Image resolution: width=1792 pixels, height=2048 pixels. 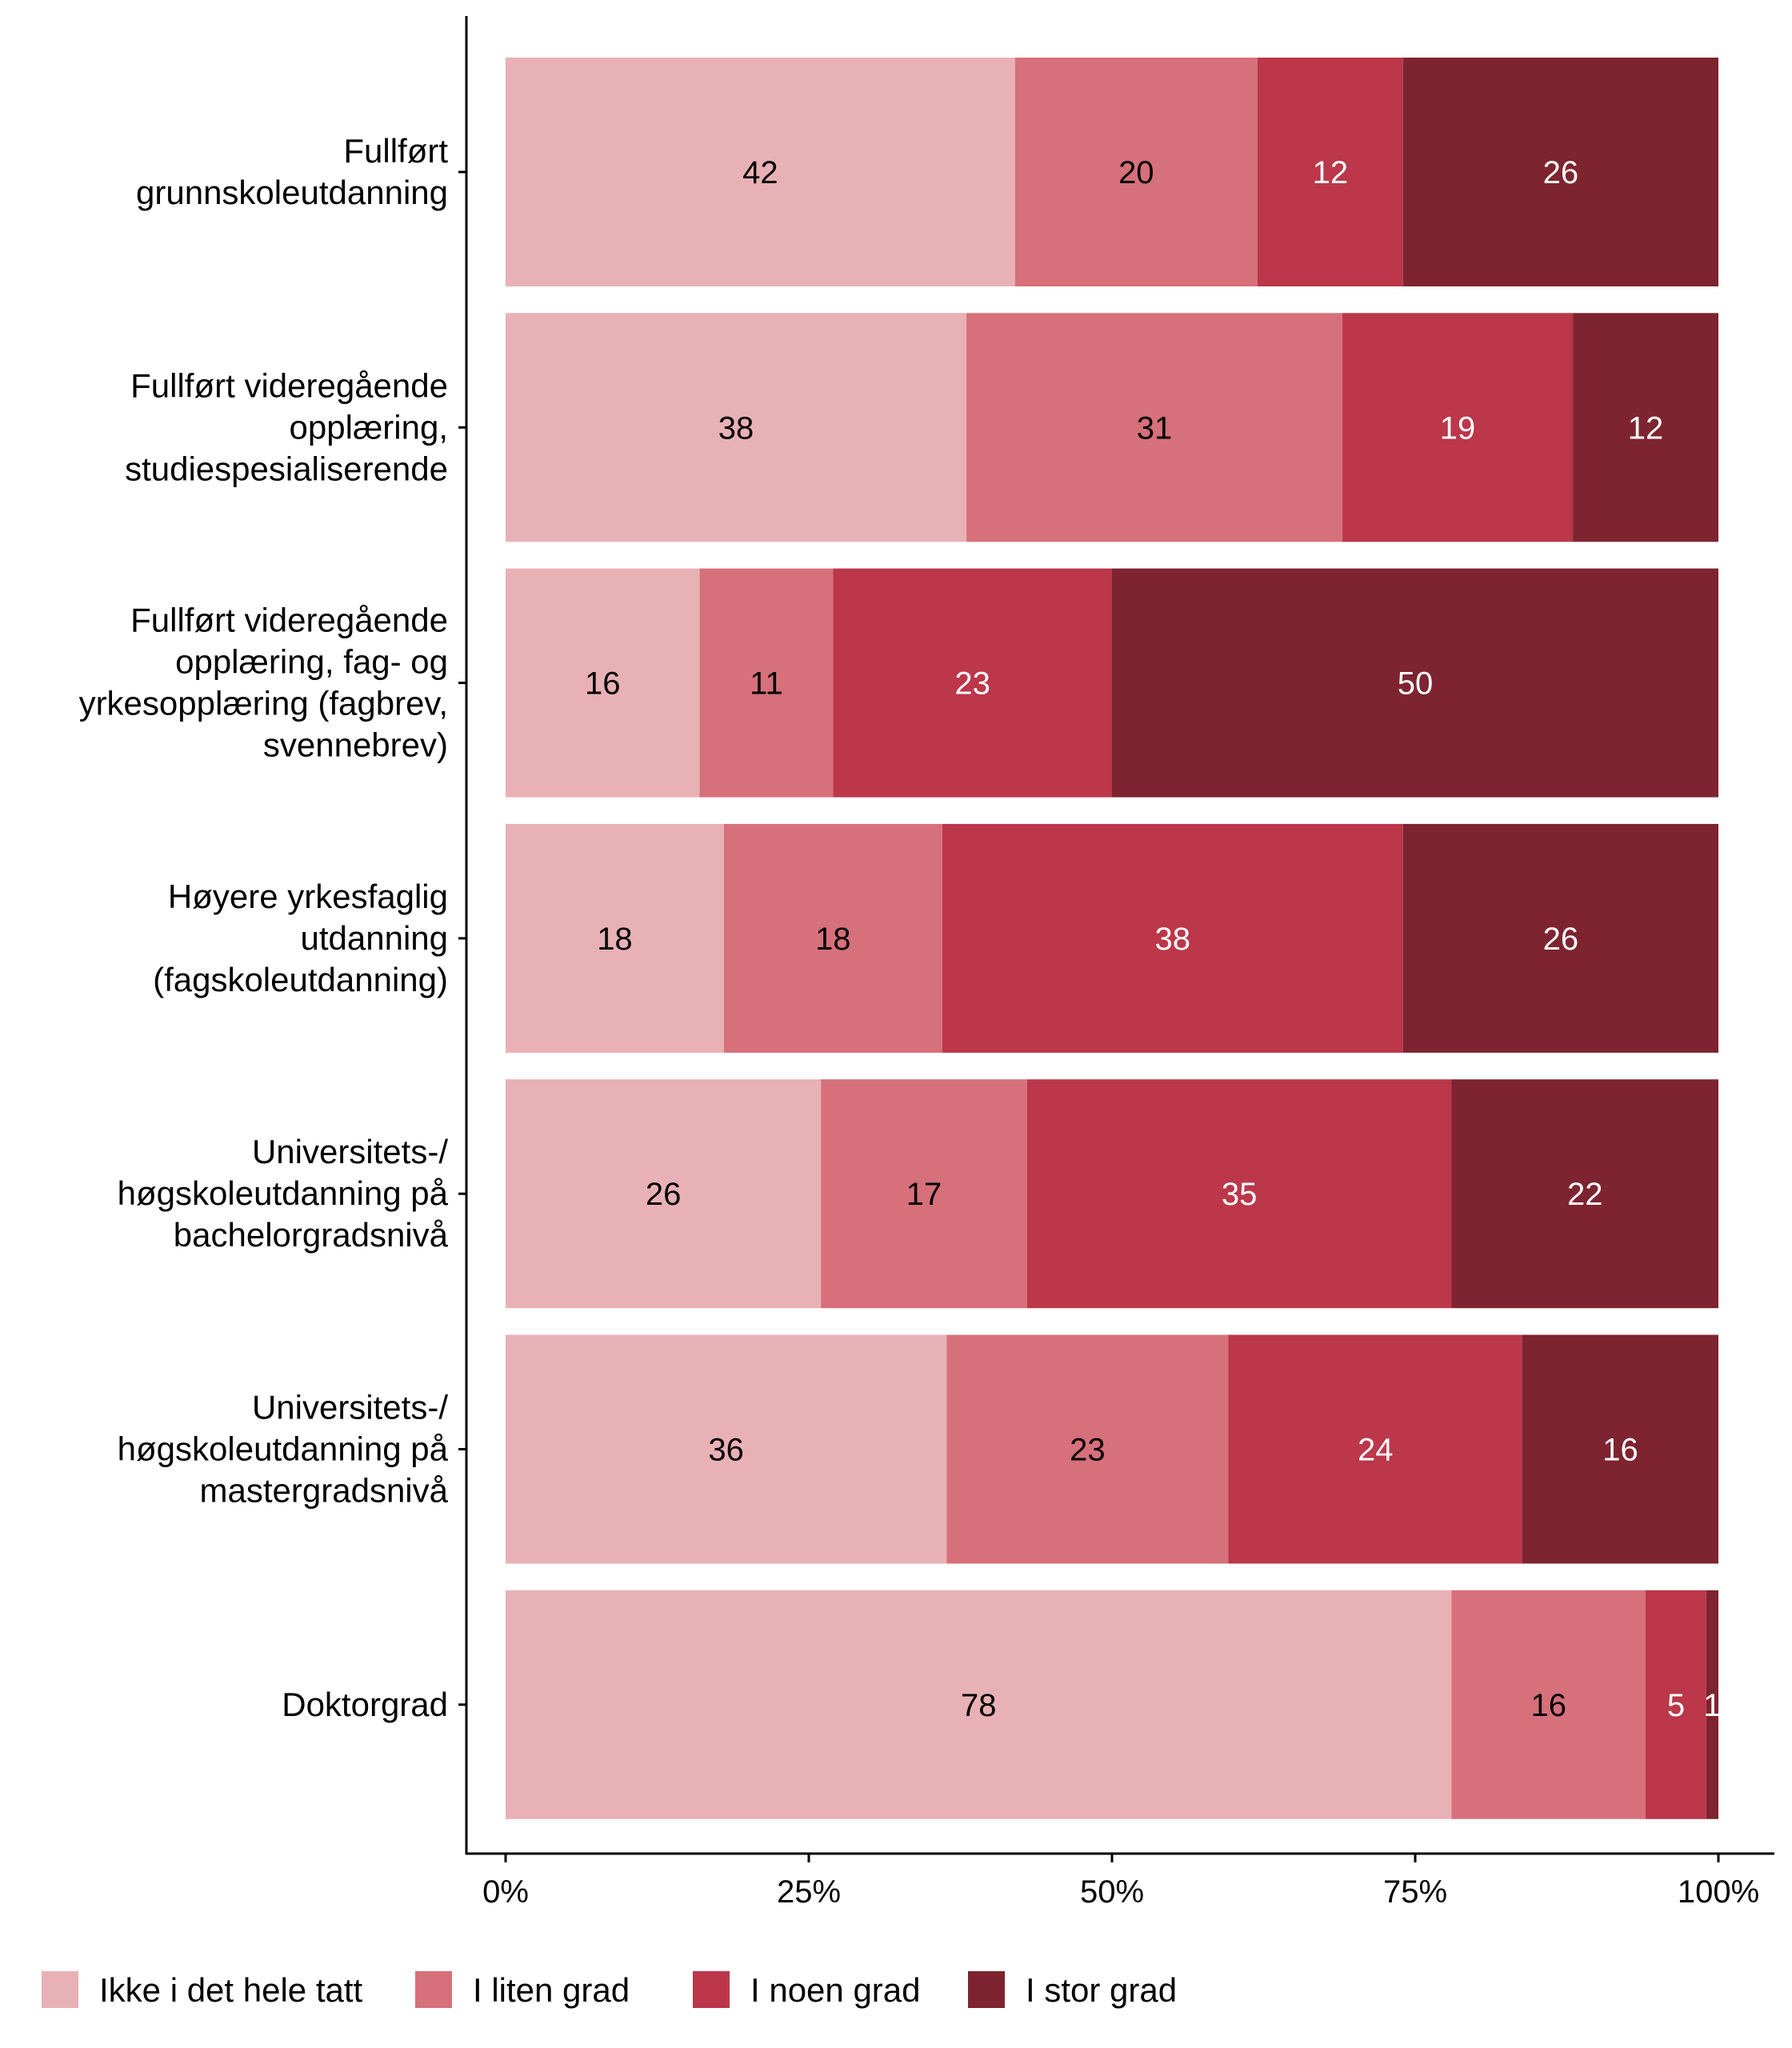 What do you see at coordinates (292, 192) in the screenshot?
I see `category-label: grunnskoleutdanning` at bounding box center [292, 192].